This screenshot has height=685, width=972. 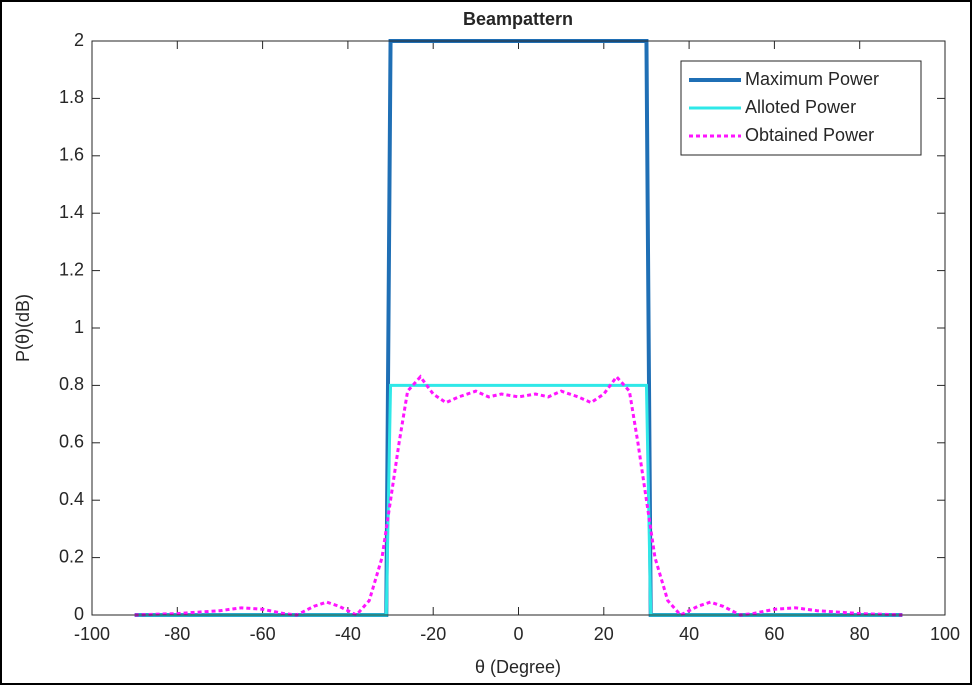 What do you see at coordinates (433, 634) in the screenshot?
I see `x-tick-label: -20` at bounding box center [433, 634].